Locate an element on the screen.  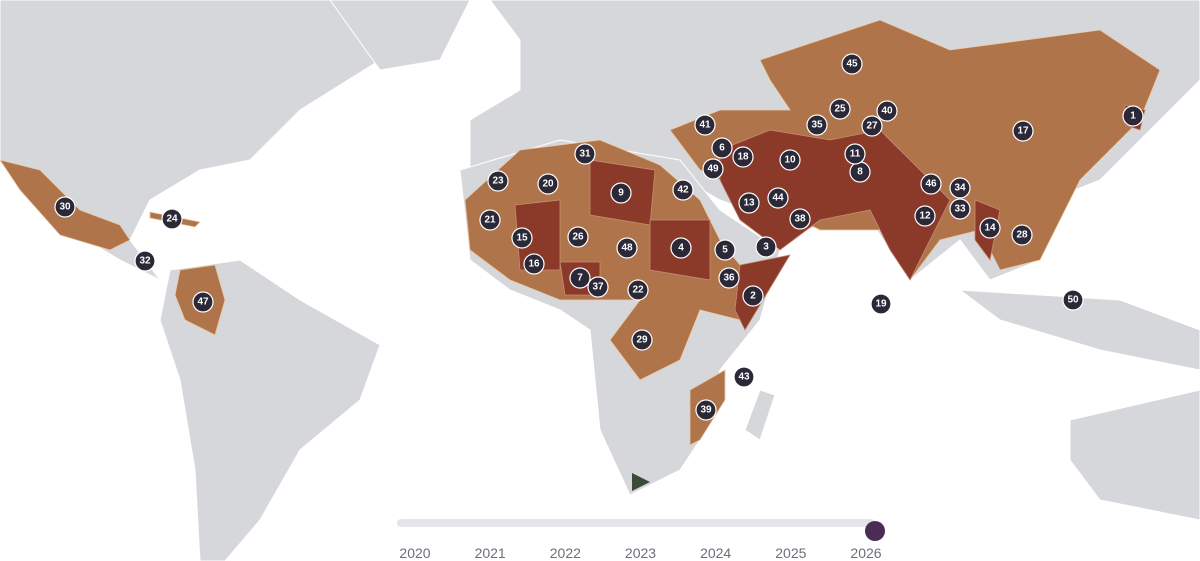
marker: 24 is located at coordinates (172, 219).